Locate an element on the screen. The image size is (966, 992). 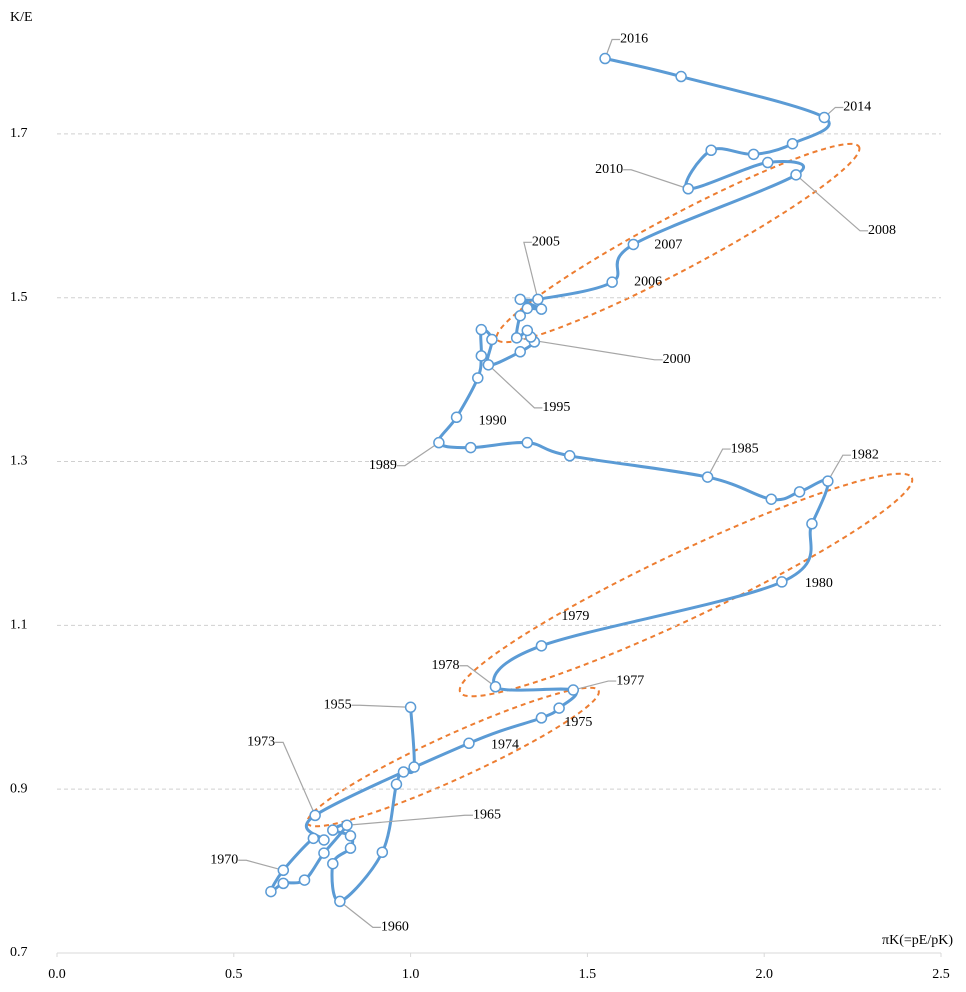
point-label: 1990 is located at coordinates (493, 421).